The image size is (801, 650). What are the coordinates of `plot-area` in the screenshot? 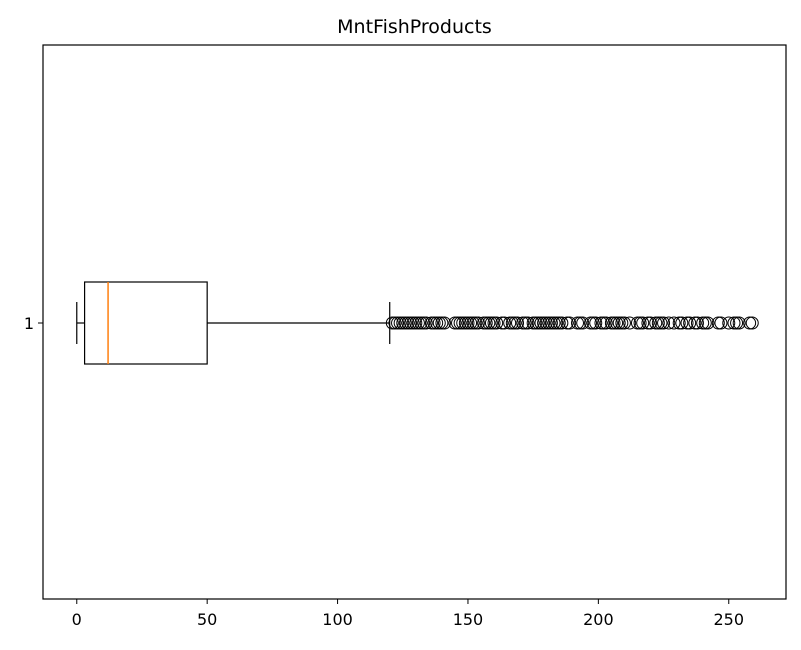 It's located at (417, 323).